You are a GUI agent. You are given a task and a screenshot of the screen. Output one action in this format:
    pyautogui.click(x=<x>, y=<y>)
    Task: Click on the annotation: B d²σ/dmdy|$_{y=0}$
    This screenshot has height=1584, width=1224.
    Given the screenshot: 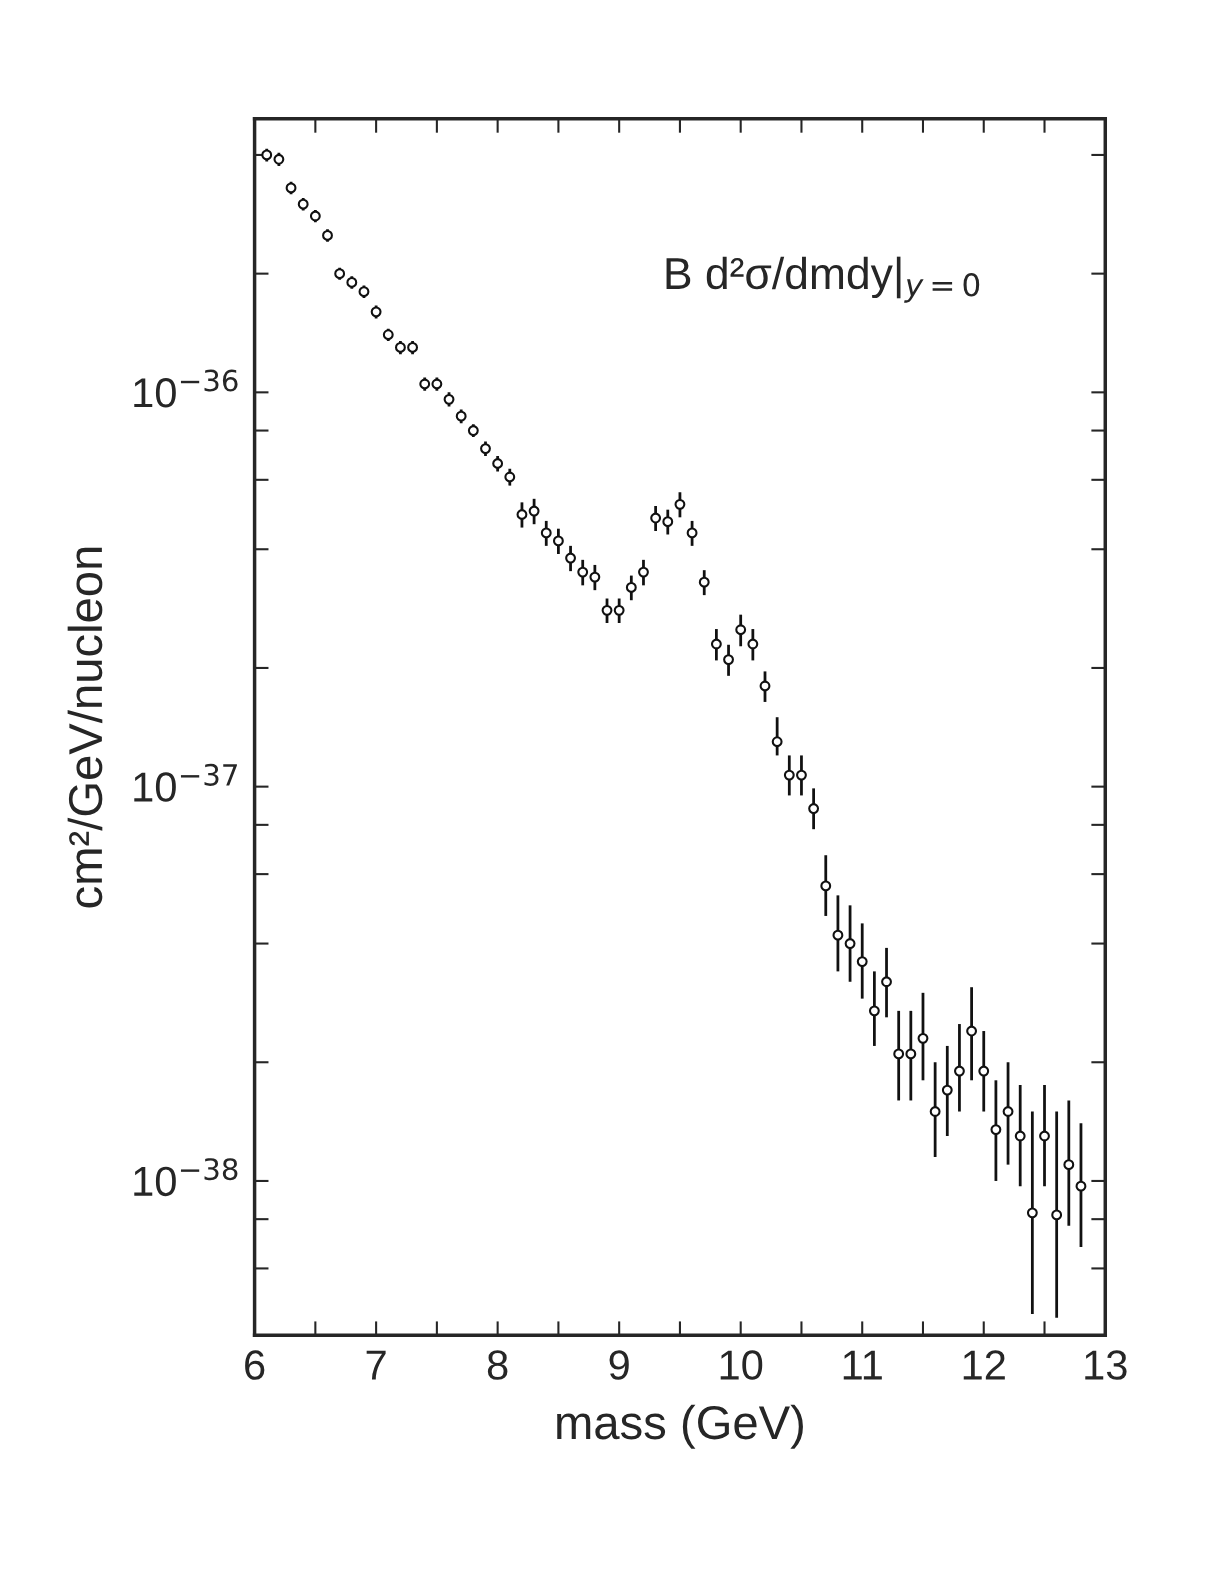 What is the action you would take?
    pyautogui.click(x=823, y=279)
    